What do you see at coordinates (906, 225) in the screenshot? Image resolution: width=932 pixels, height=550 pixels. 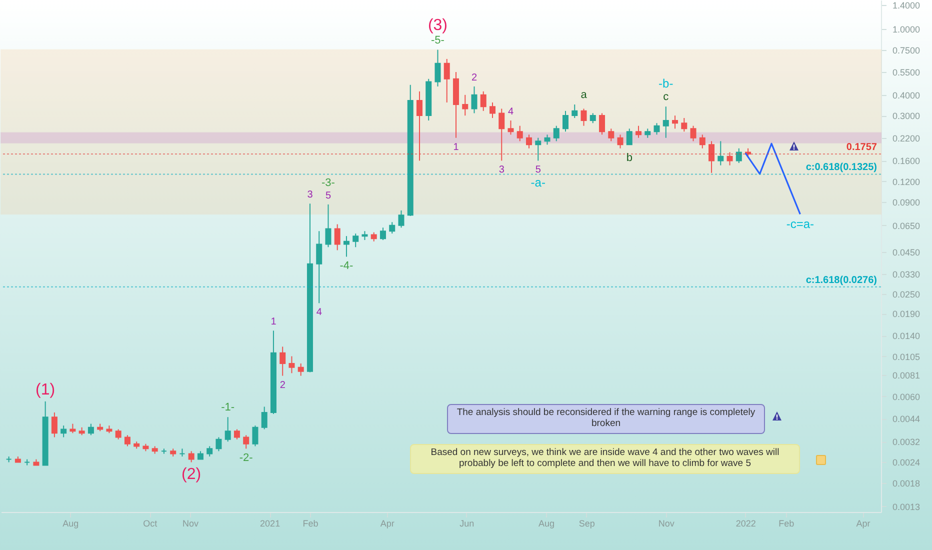 I see `y-tick-label: 0.0650` at bounding box center [906, 225].